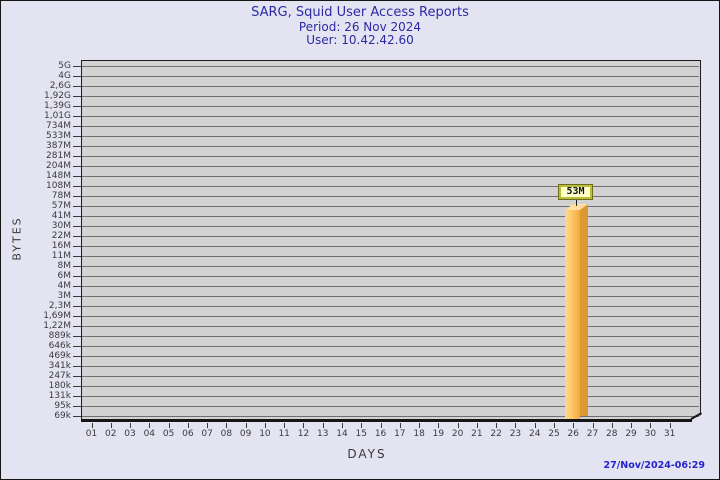 This screenshot has width=720, height=480. I want to click on y-tick-label: 533M, so click(58, 136).